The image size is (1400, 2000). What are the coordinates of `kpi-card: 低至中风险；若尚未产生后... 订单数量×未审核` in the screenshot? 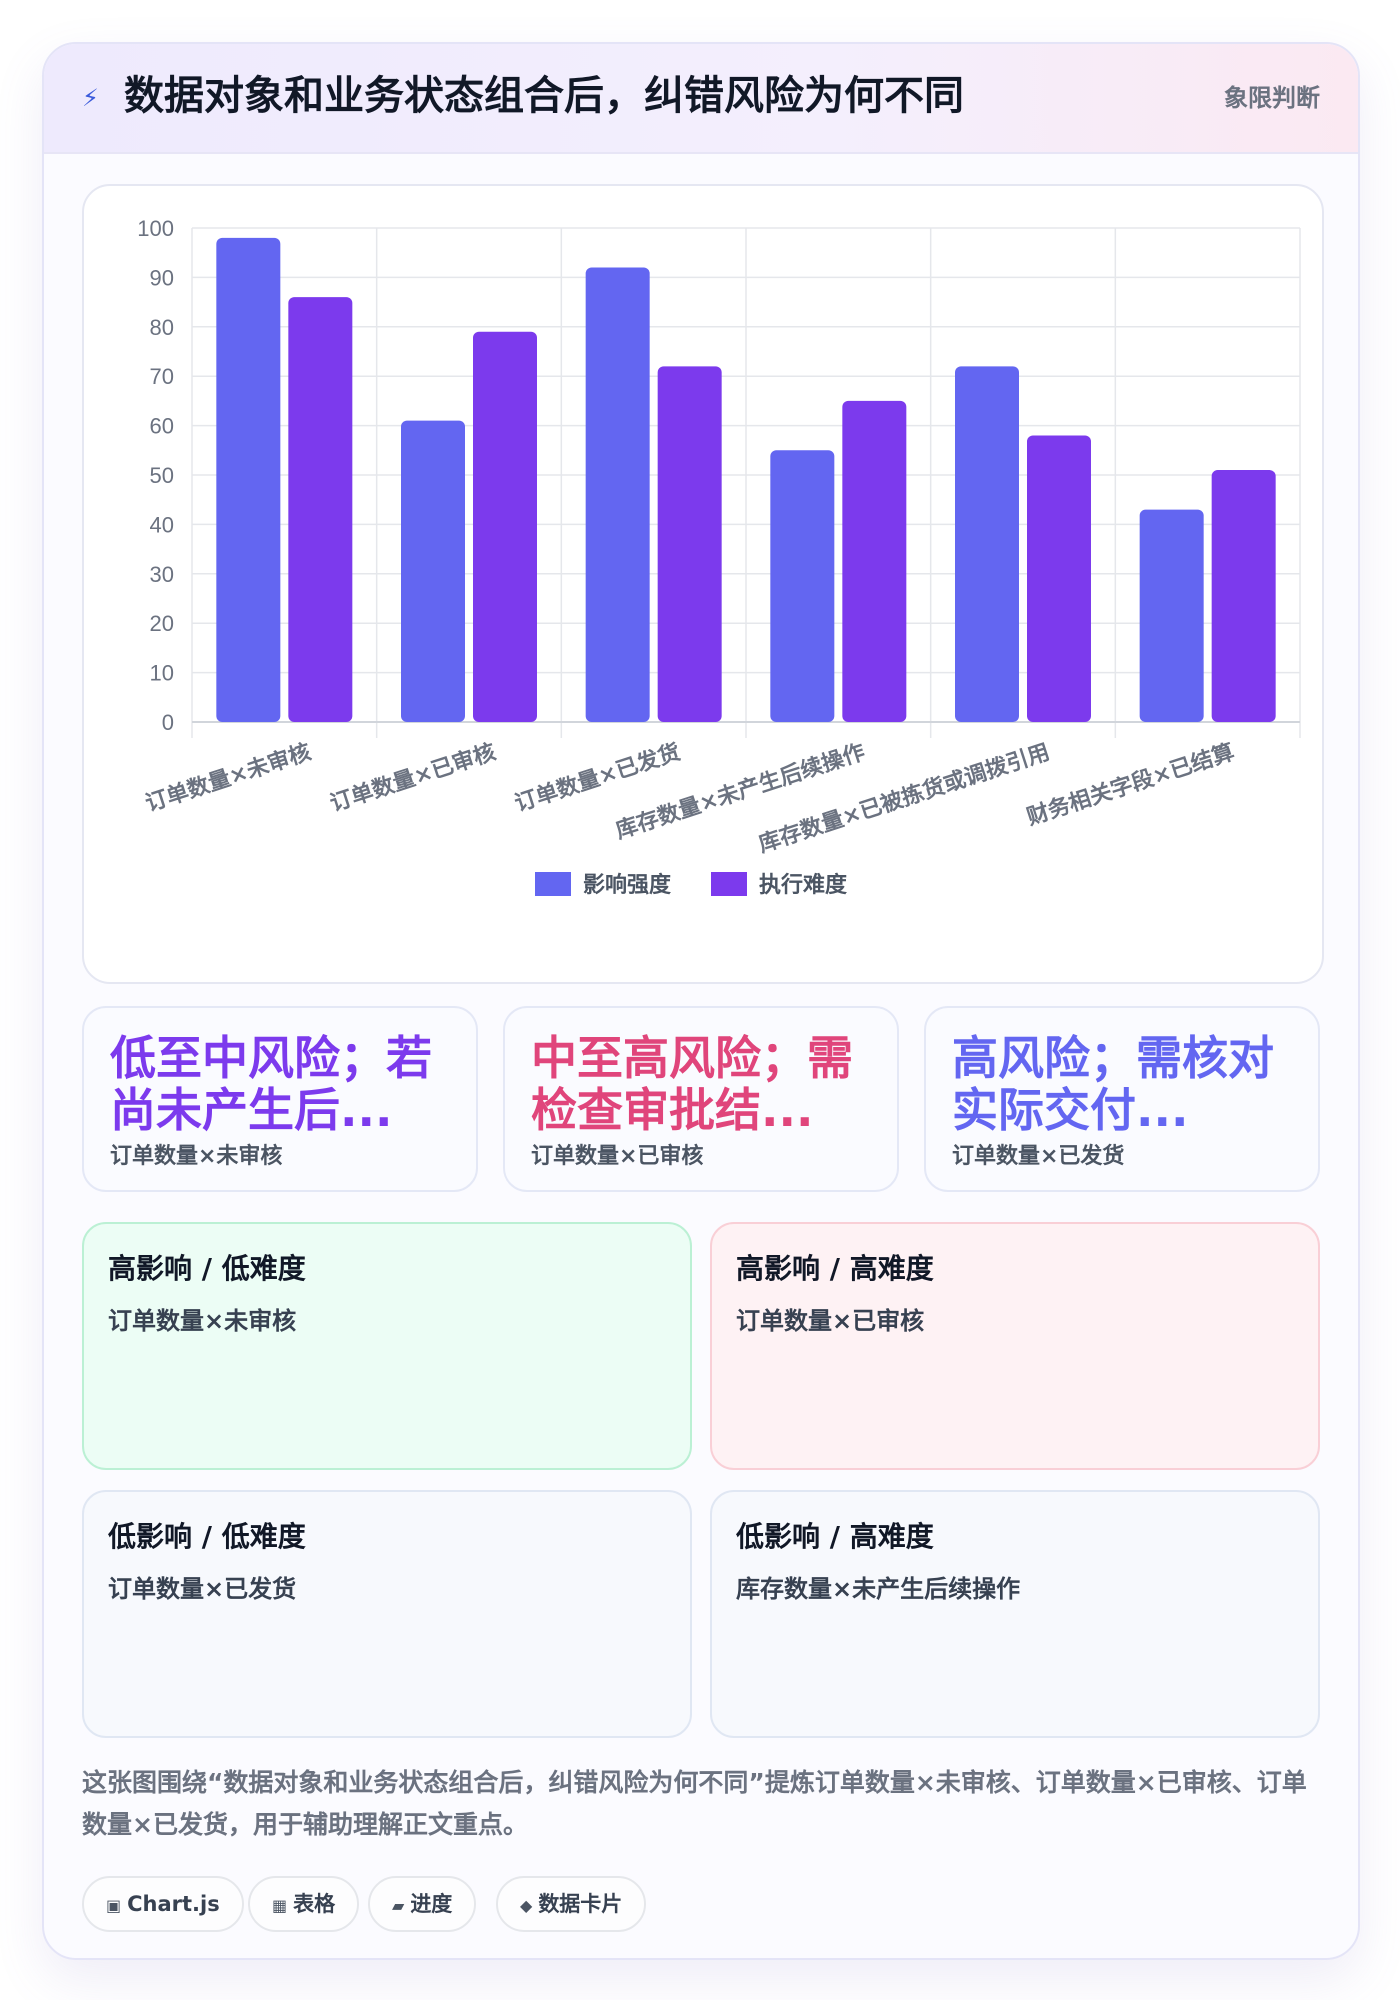 It's located at (280, 1099).